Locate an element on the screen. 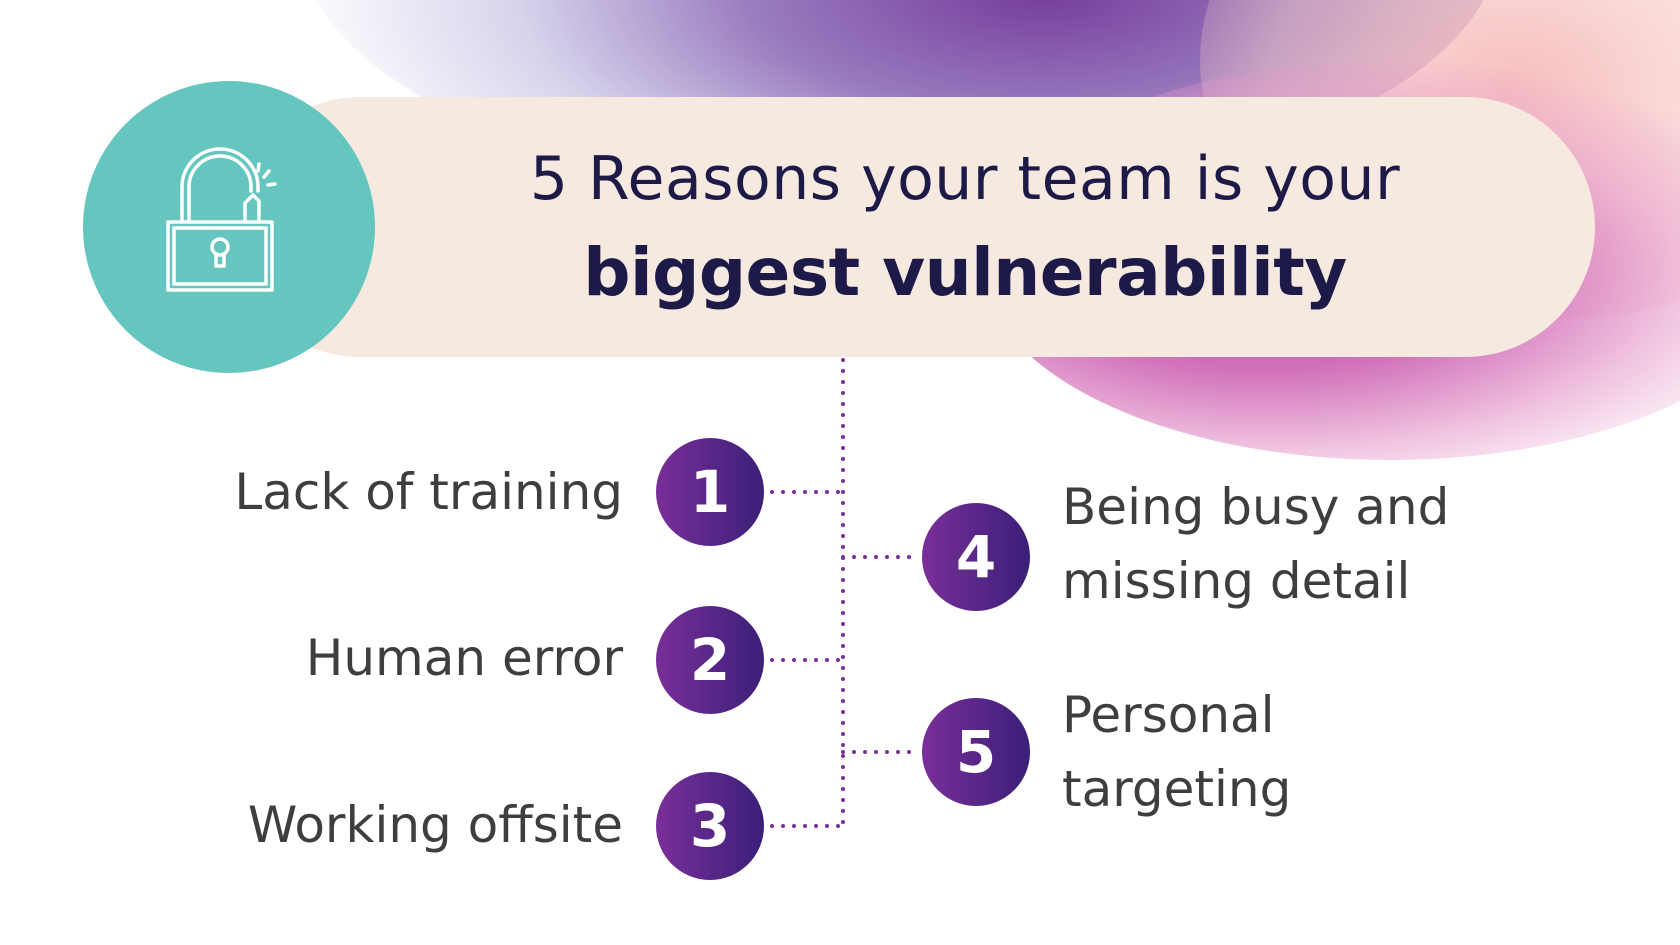 This screenshot has width=1680, height=945. reason-1-label: Lack of training is located at coordinates (428, 492).